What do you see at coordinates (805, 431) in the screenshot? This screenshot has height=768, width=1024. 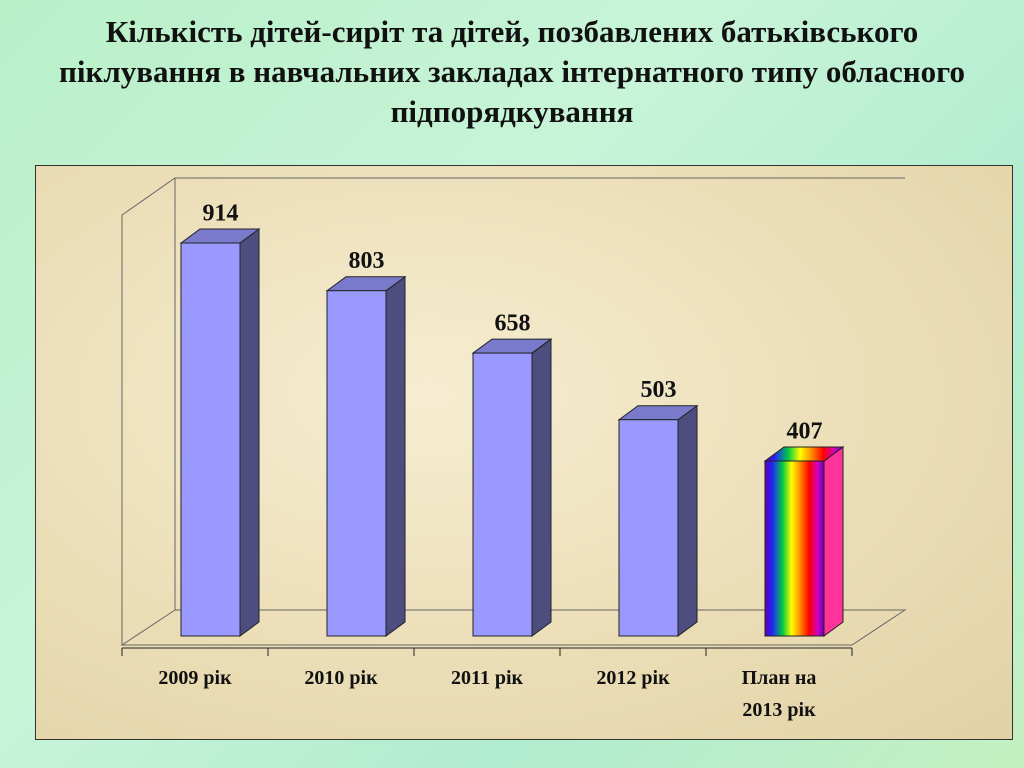 I see `value-label: 407` at bounding box center [805, 431].